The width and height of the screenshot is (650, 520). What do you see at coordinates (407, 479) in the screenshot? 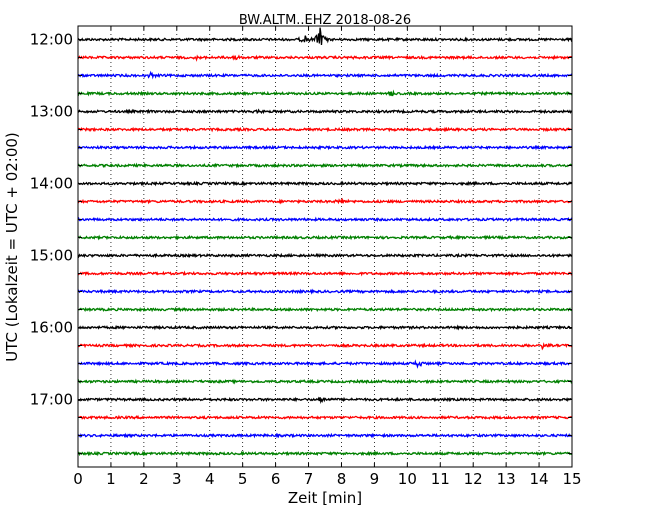
I see `x-tick-label: 10` at bounding box center [407, 479].